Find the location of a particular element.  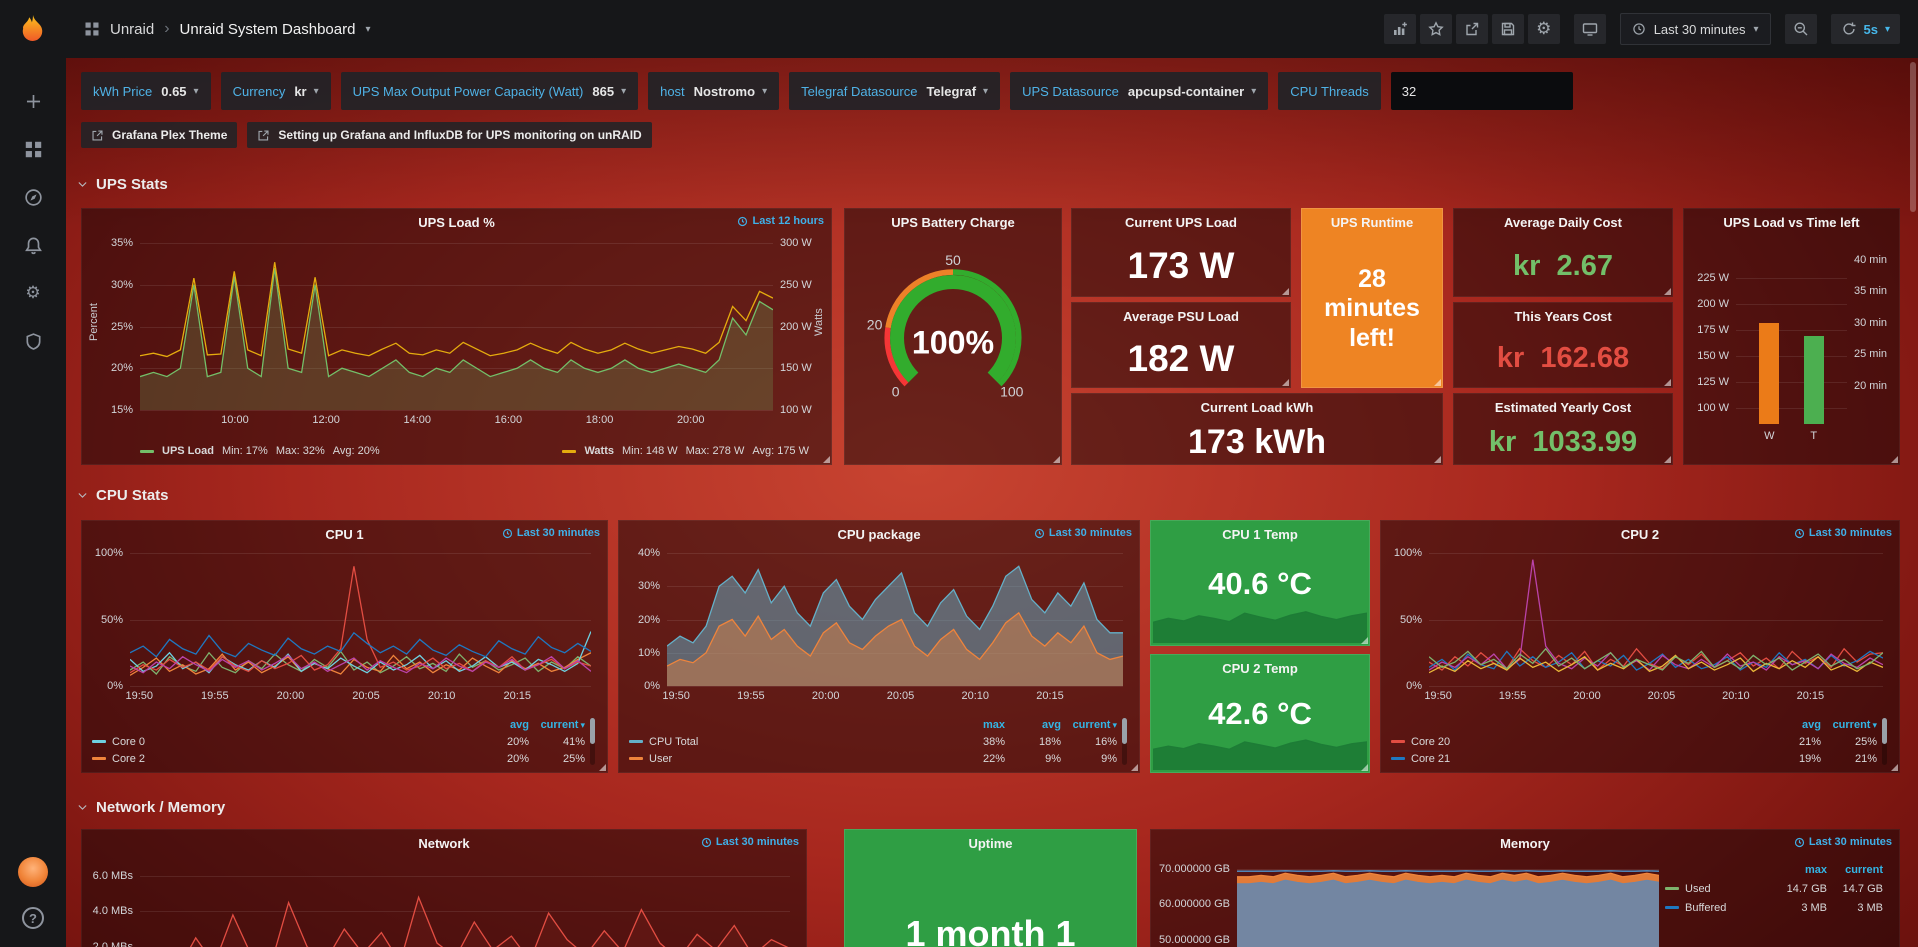

panel-title: Average PSU Load is located at coordinates (1181, 316).